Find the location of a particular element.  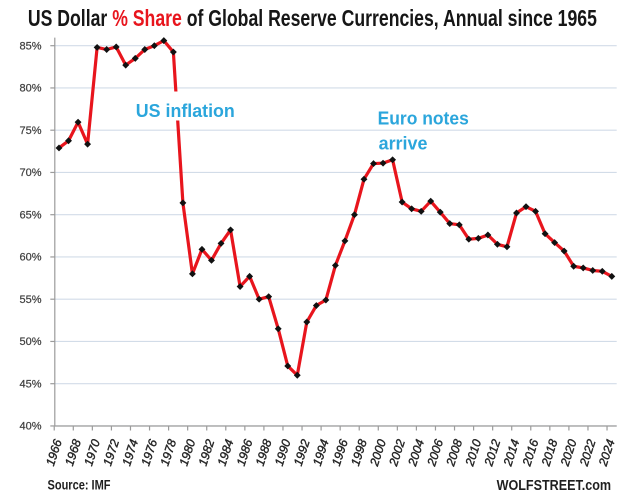

svg-text: 85% is located at coordinates (30, 46).